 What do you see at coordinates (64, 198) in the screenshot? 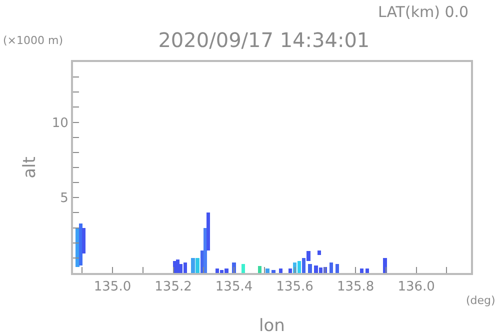
I see `y-tick-label: 5` at bounding box center [64, 198].